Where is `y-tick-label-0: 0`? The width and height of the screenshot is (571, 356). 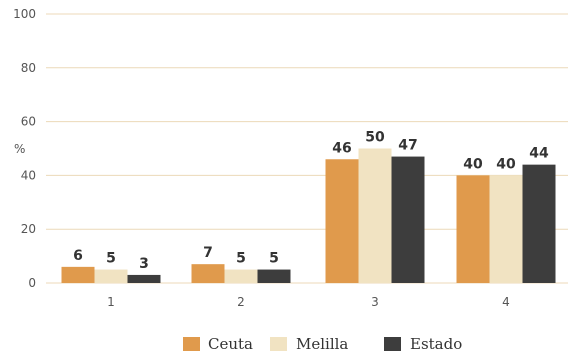 y-tick-label-0: 0 is located at coordinates (32, 283).